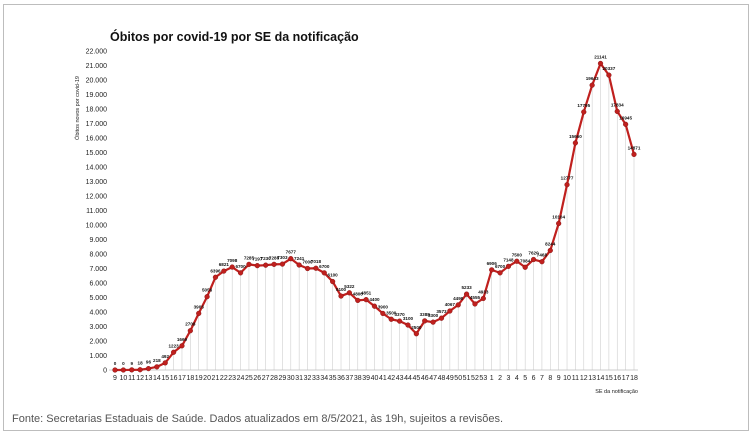 Image resolution: width=754 pixels, height=435 pixels. What do you see at coordinates (349, 378) in the screenshot?
I see `x-tick-label: 37` at bounding box center [349, 378].